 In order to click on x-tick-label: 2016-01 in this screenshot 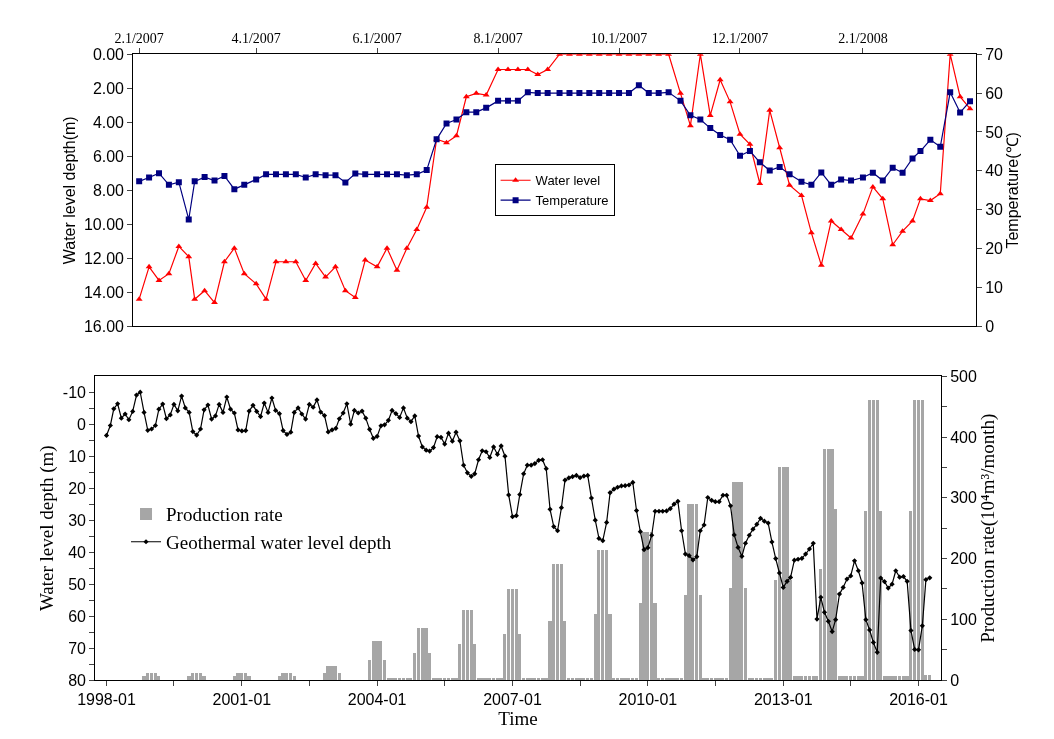, I will do `click(918, 700)`.